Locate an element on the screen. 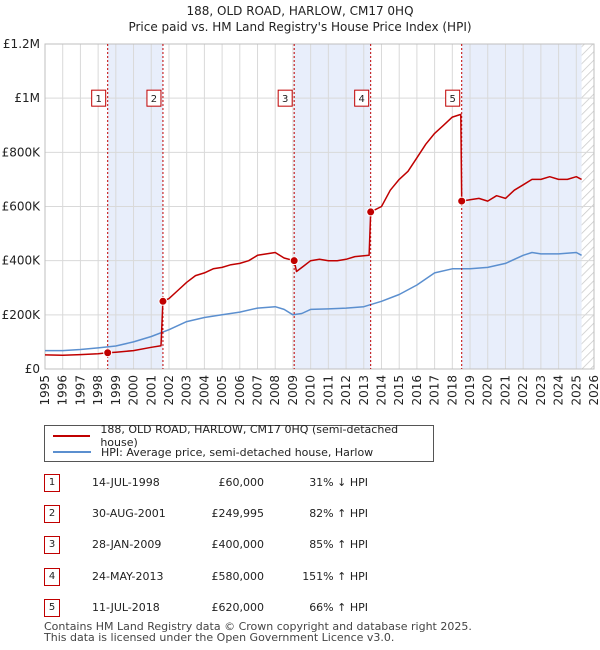 This screenshot has height=650, width=600. sale-price: £249,995 is located at coordinates (238, 513).